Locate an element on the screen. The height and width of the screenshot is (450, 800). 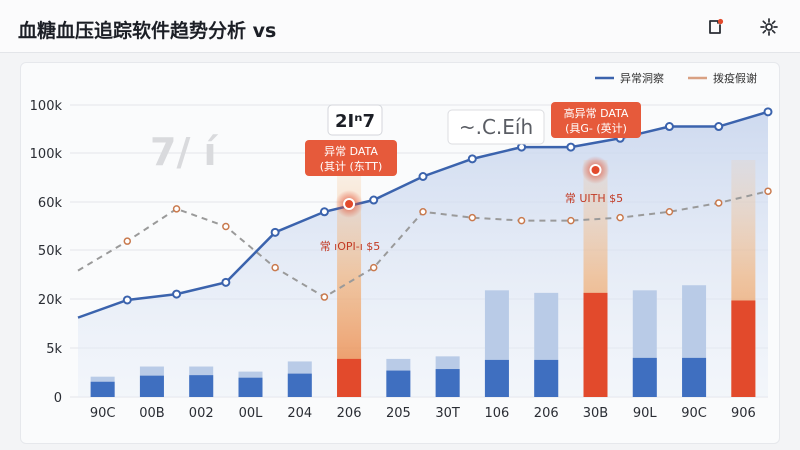
x-tick-label: 906 is located at coordinates (743, 413).